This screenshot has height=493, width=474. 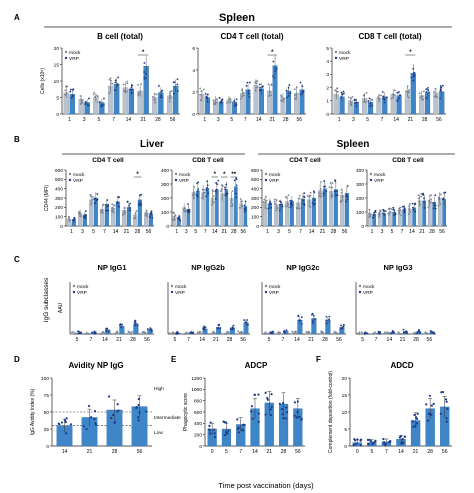 What do you see at coordinates (152, 144) in the screenshot?
I see `liver-header: Liver` at bounding box center [152, 144].